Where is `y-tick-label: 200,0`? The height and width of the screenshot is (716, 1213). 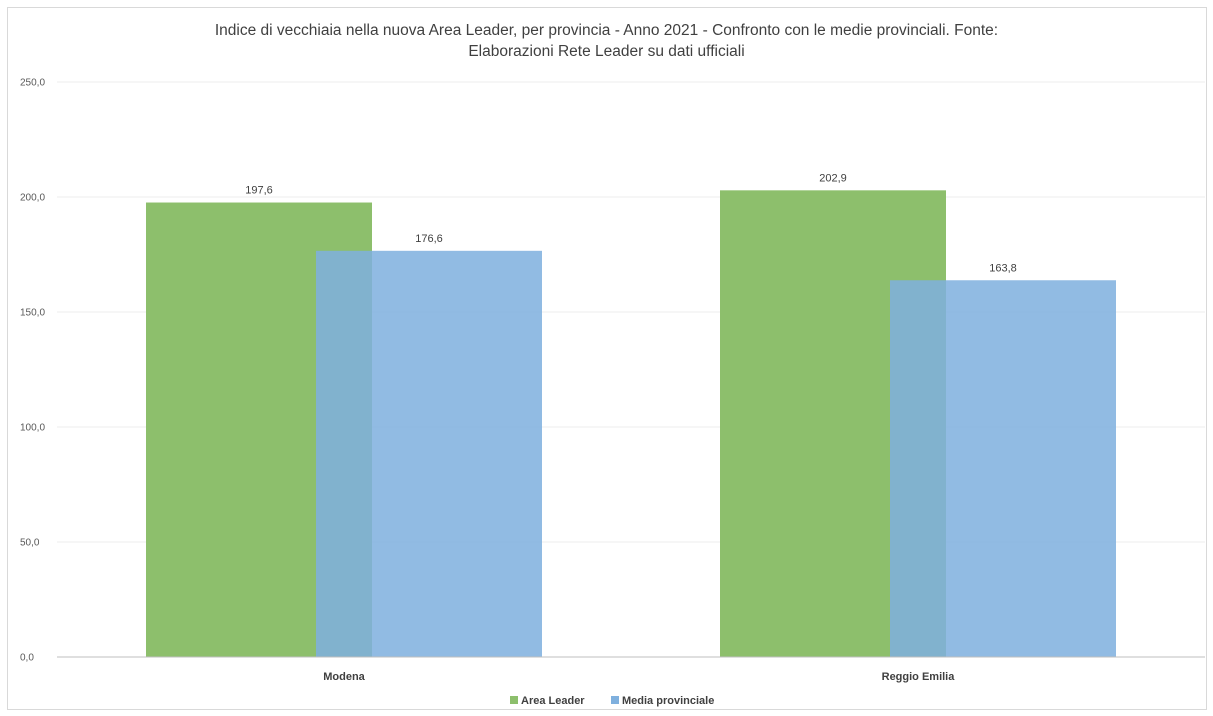
y-tick-label: 200,0 is located at coordinates (32, 198).